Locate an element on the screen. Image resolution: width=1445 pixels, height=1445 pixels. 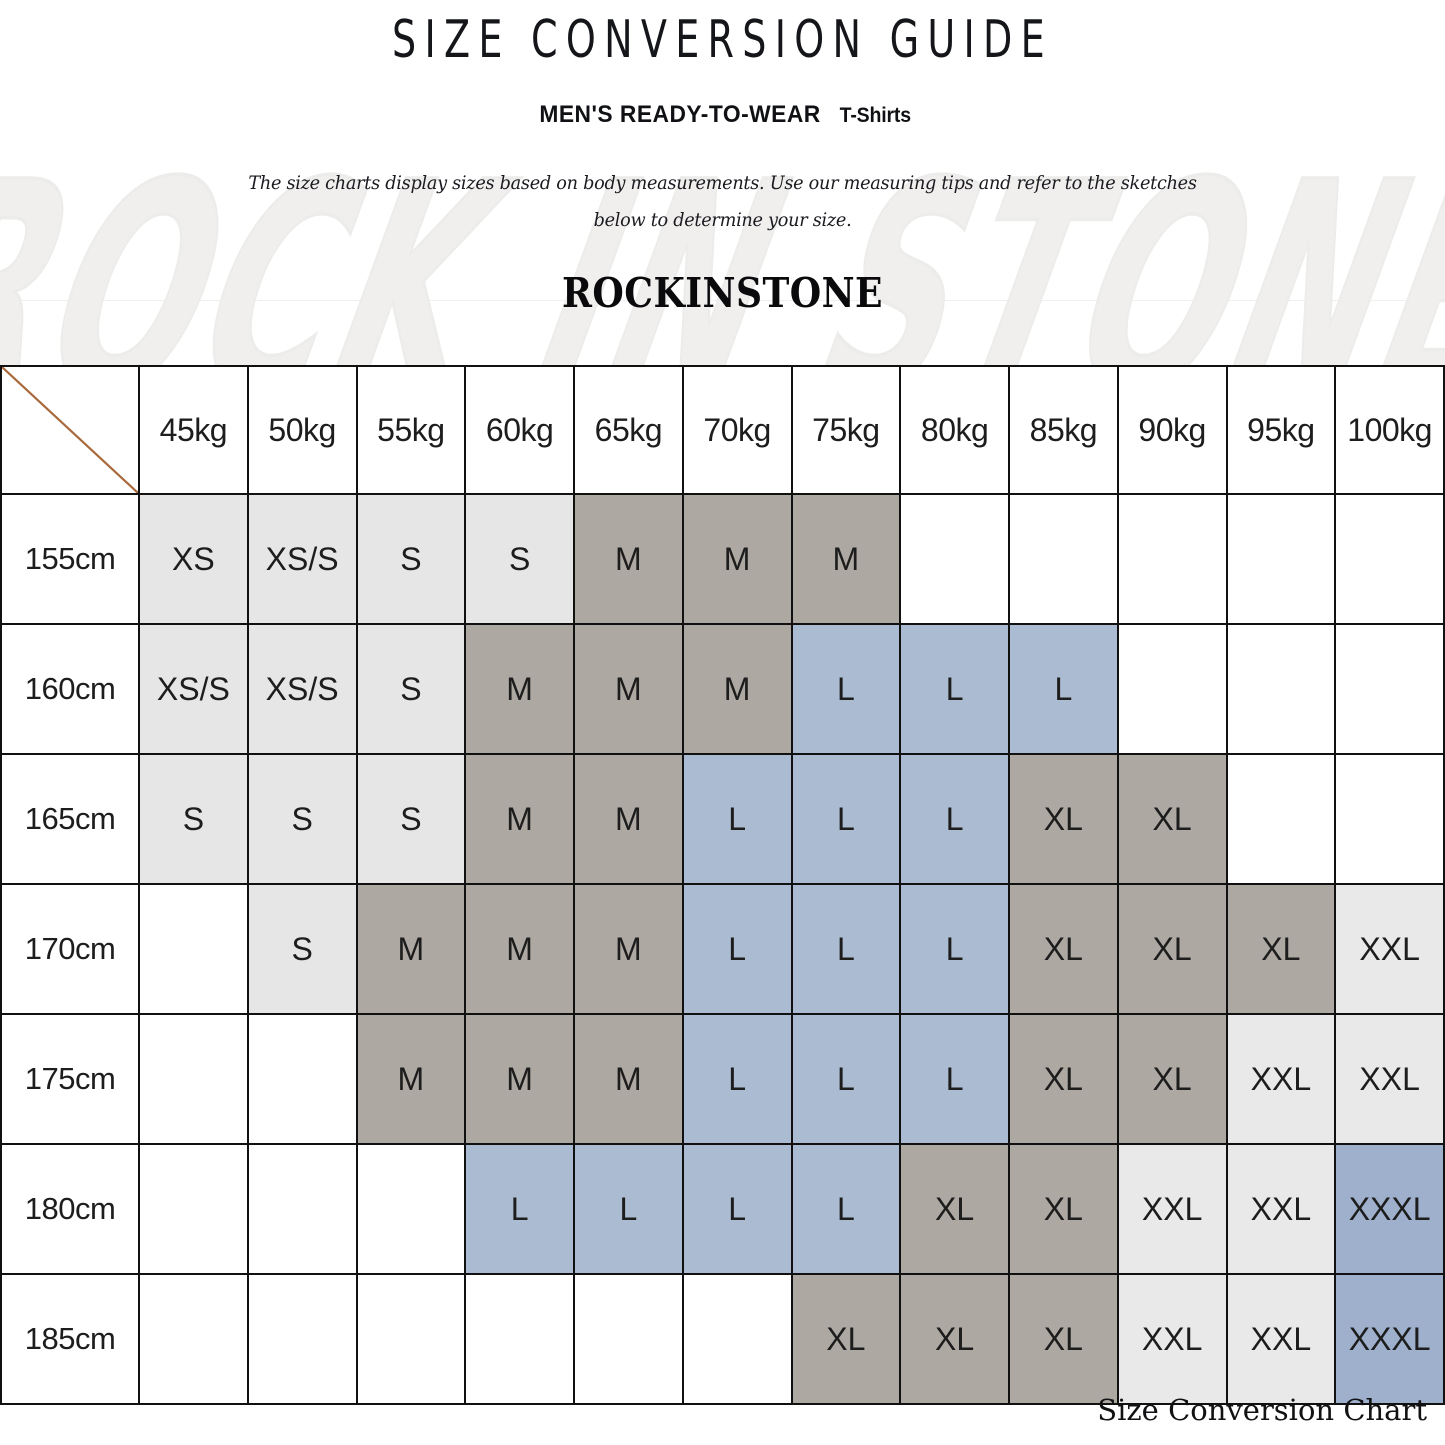
size-cell-165cm-70kg: L is located at coordinates (737, 819).